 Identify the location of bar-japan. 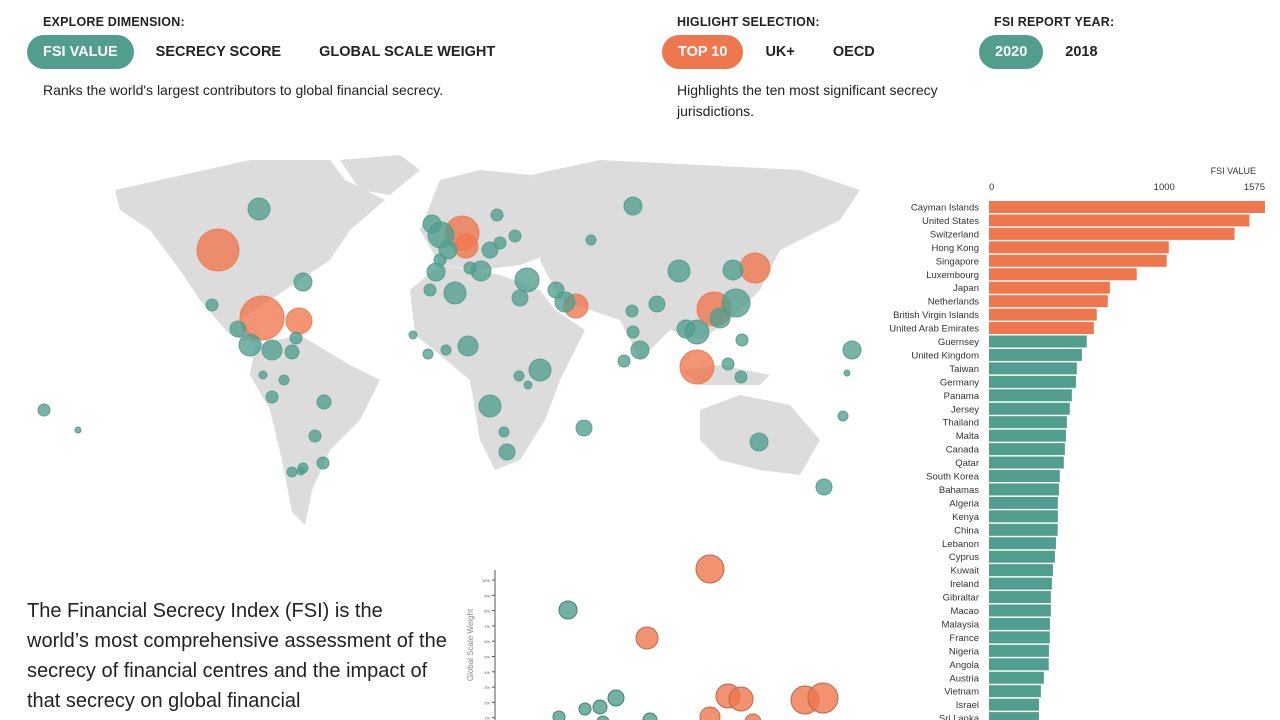
(1049, 287).